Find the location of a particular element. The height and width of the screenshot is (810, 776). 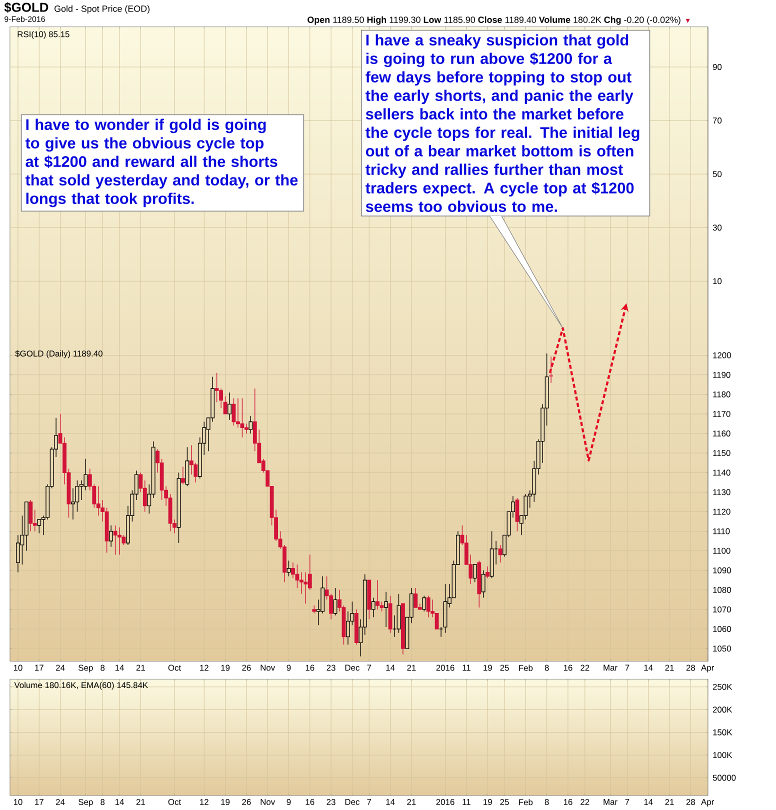

y-tick-label: 1160 is located at coordinates (722, 433).